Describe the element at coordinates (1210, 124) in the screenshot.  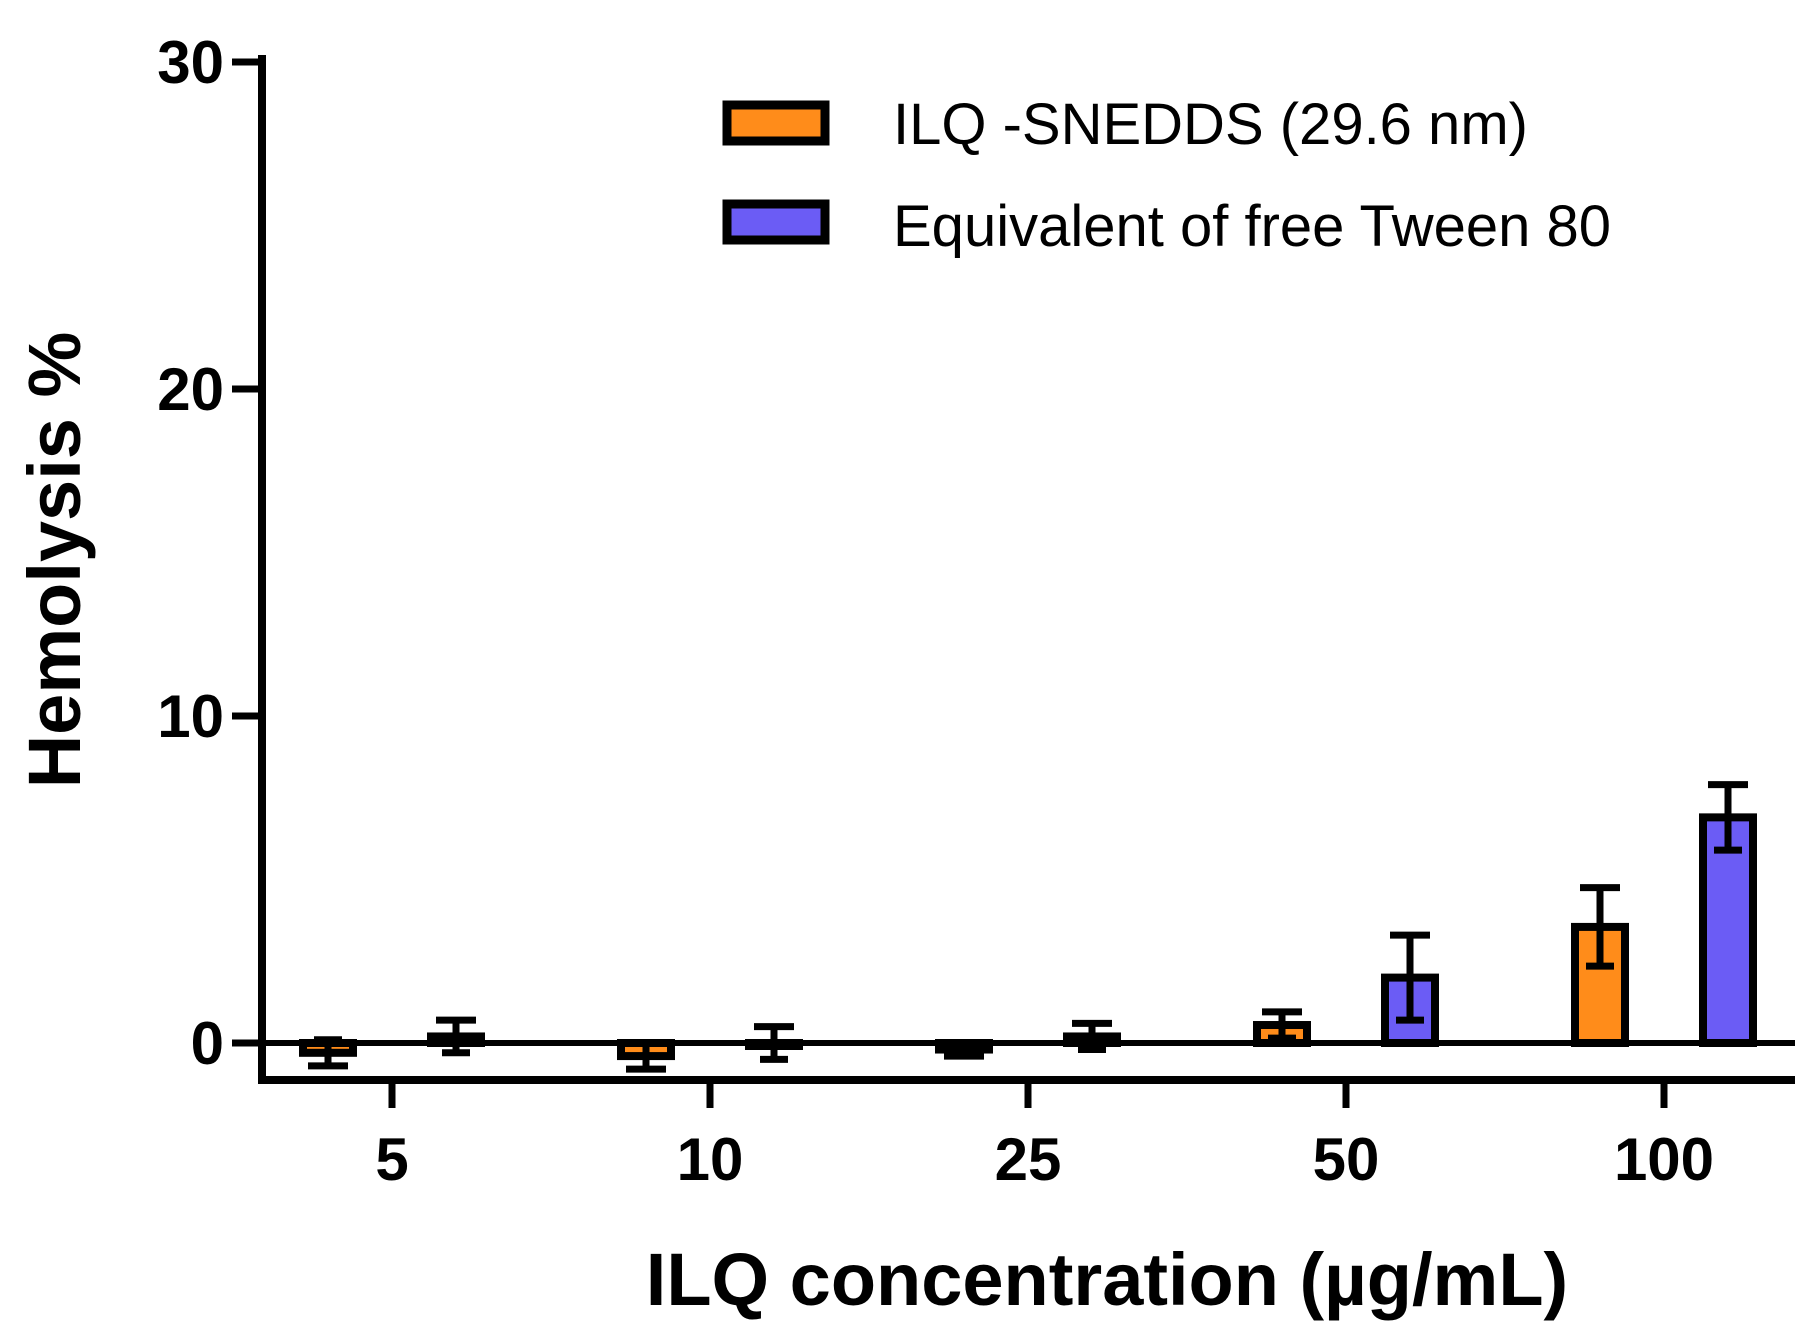
I see `legend-label-snedds: ILQ -SNEDDS (29.6 nm)` at that location.